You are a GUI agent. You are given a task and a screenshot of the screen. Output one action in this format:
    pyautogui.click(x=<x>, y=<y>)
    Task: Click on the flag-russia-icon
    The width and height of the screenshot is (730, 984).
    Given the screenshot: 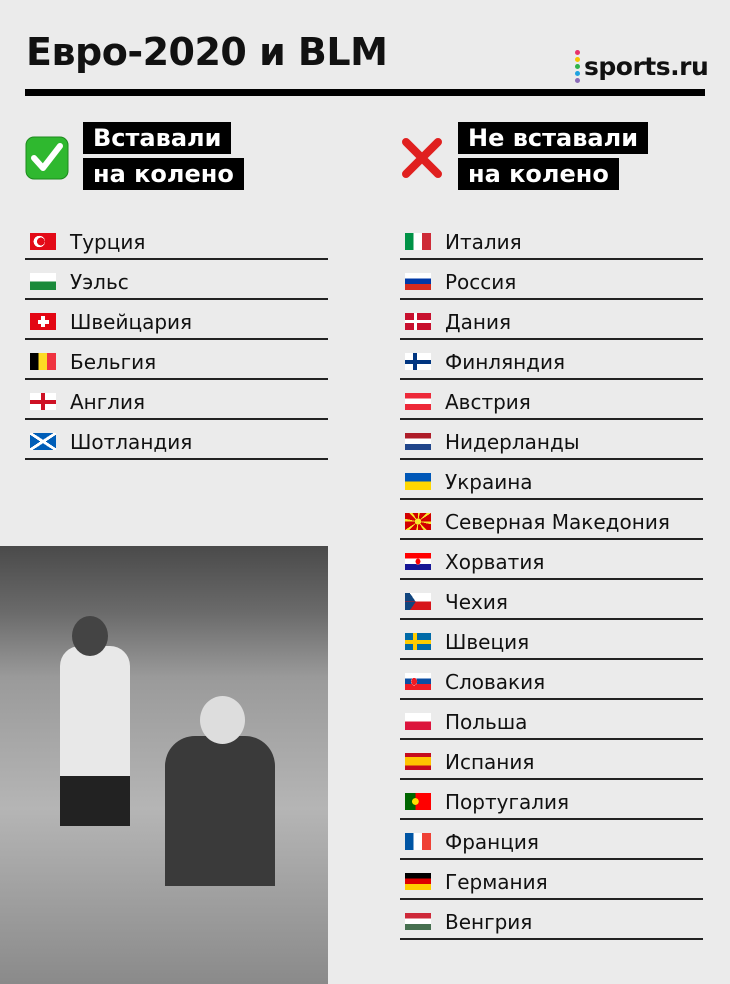 What is the action you would take?
    pyautogui.click(x=418, y=281)
    